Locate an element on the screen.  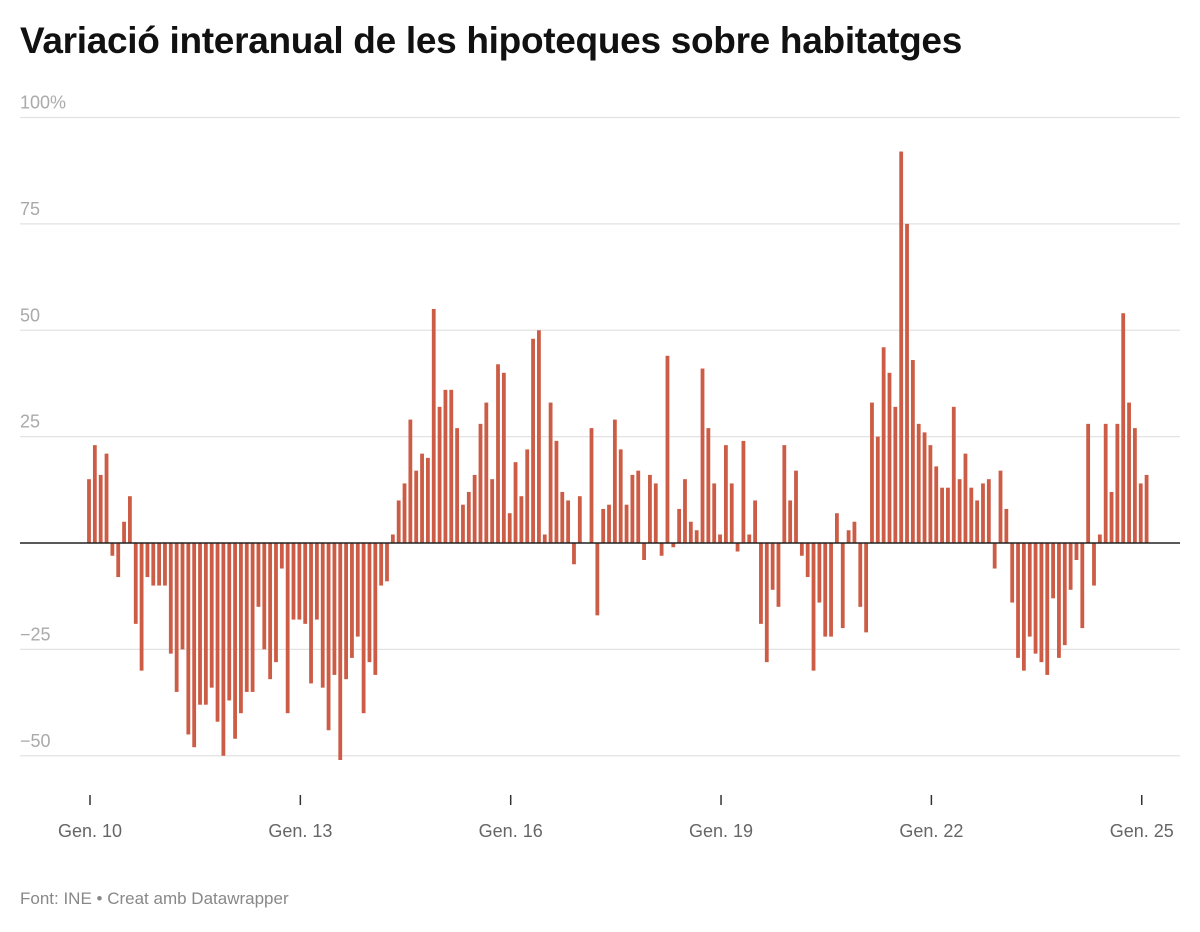
y-tick-label: 50 is located at coordinates (30, 315).